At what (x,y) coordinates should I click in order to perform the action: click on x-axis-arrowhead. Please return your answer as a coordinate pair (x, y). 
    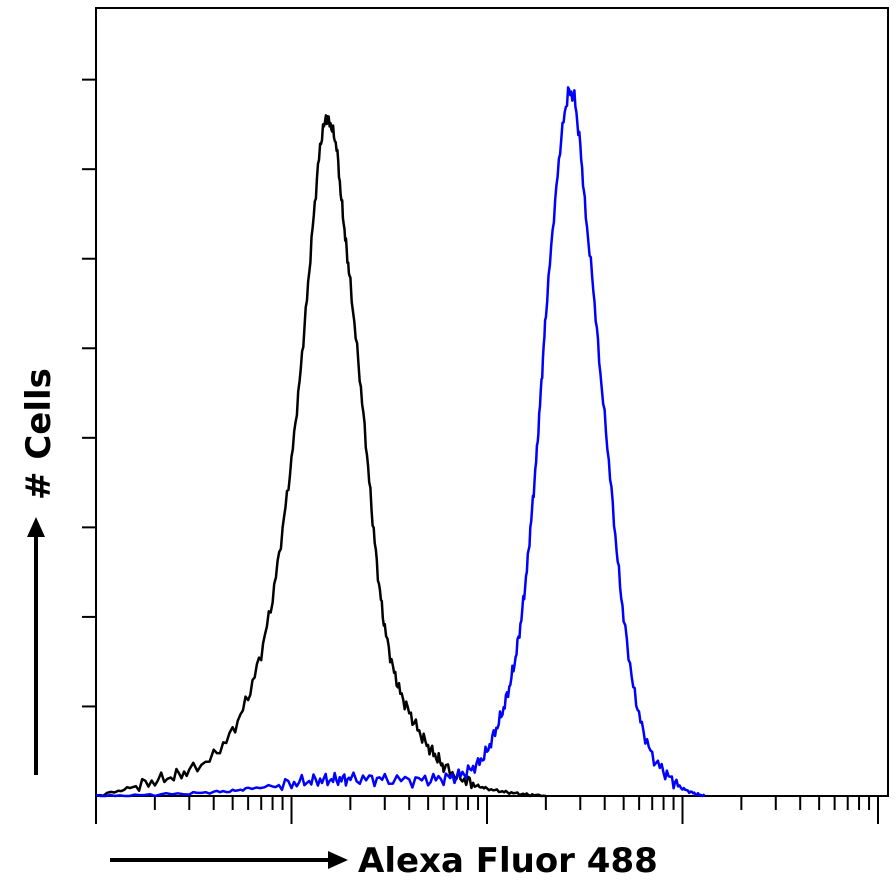
    Looking at the image, I should click on (338, 860).